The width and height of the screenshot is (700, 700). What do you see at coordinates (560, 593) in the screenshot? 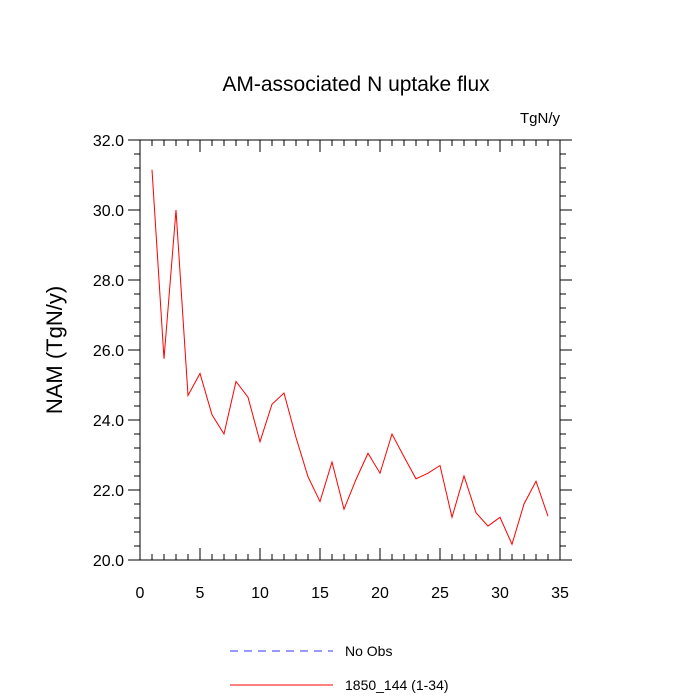
I see `x-tick-label: 35` at bounding box center [560, 593].